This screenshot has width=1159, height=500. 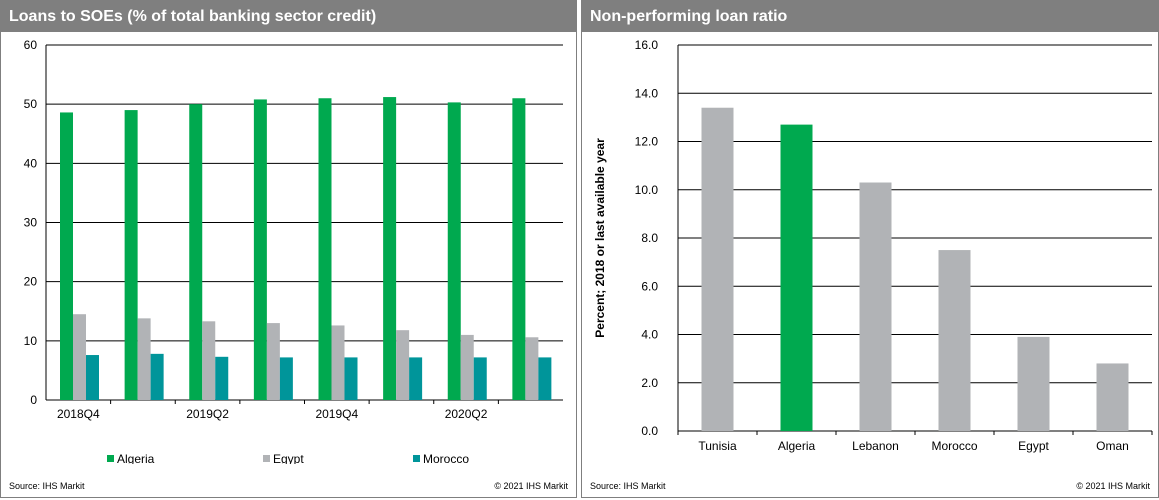 I want to click on y-tick-label: 4.0, so click(x=649, y=335).